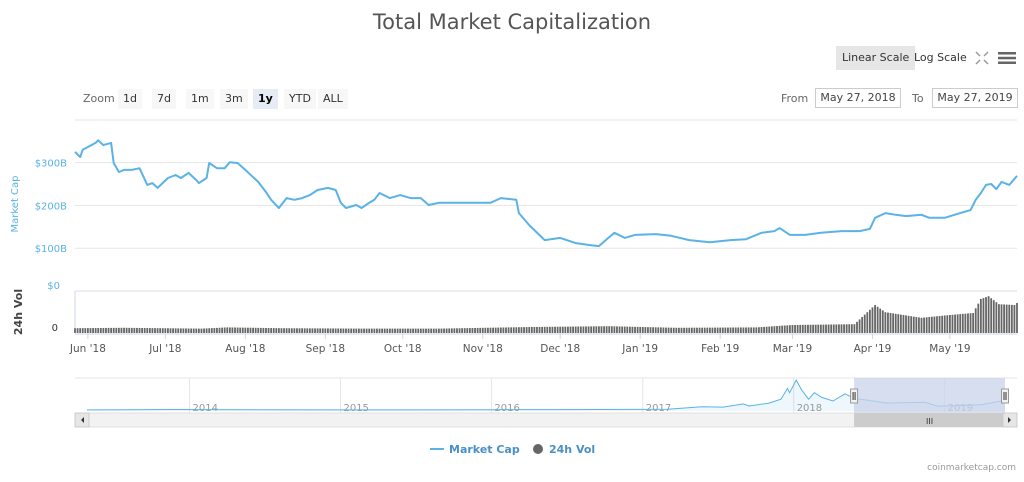 This screenshot has height=482, width=1024. I want to click on zoom-button-ytd: YTD, so click(300, 99).